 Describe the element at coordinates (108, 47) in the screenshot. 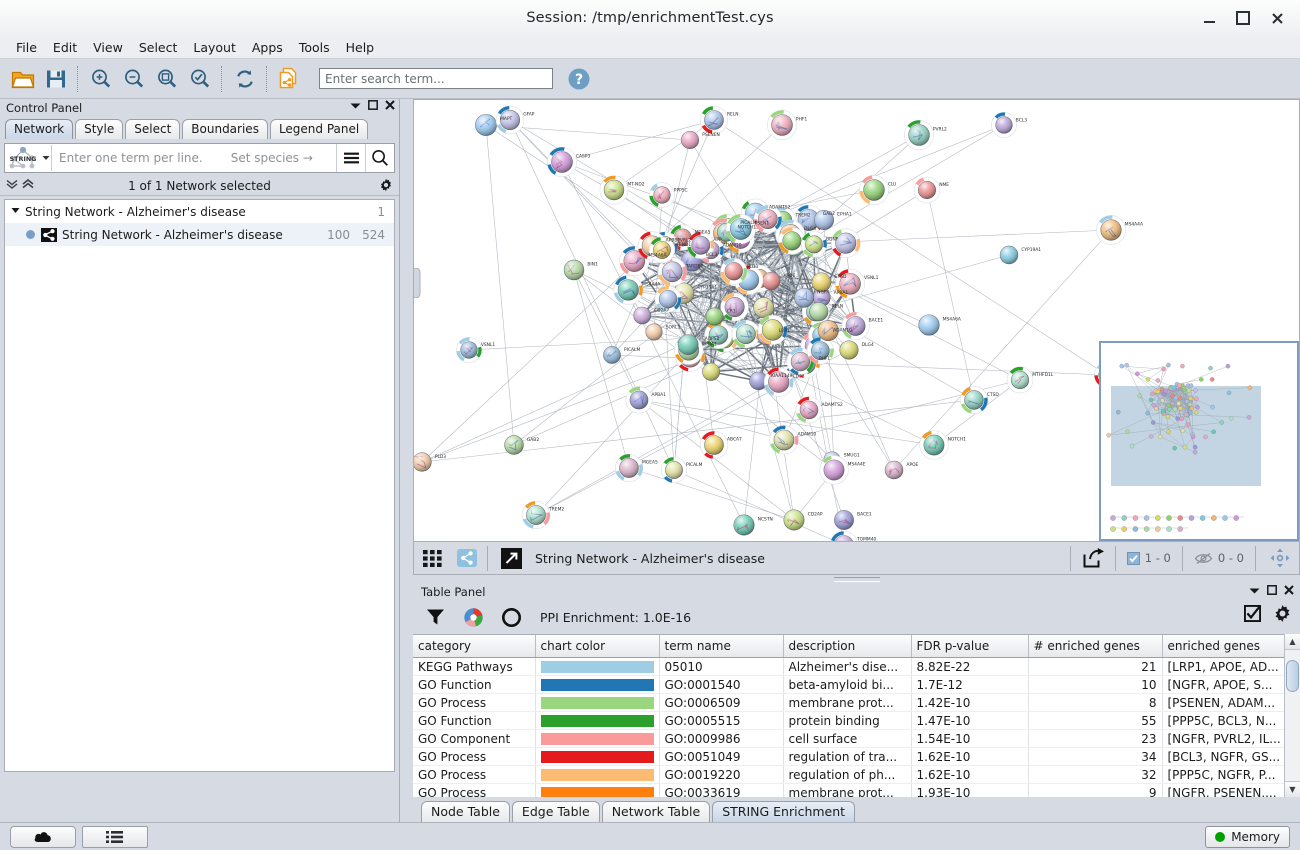

I see `menu-item-view: View` at that location.